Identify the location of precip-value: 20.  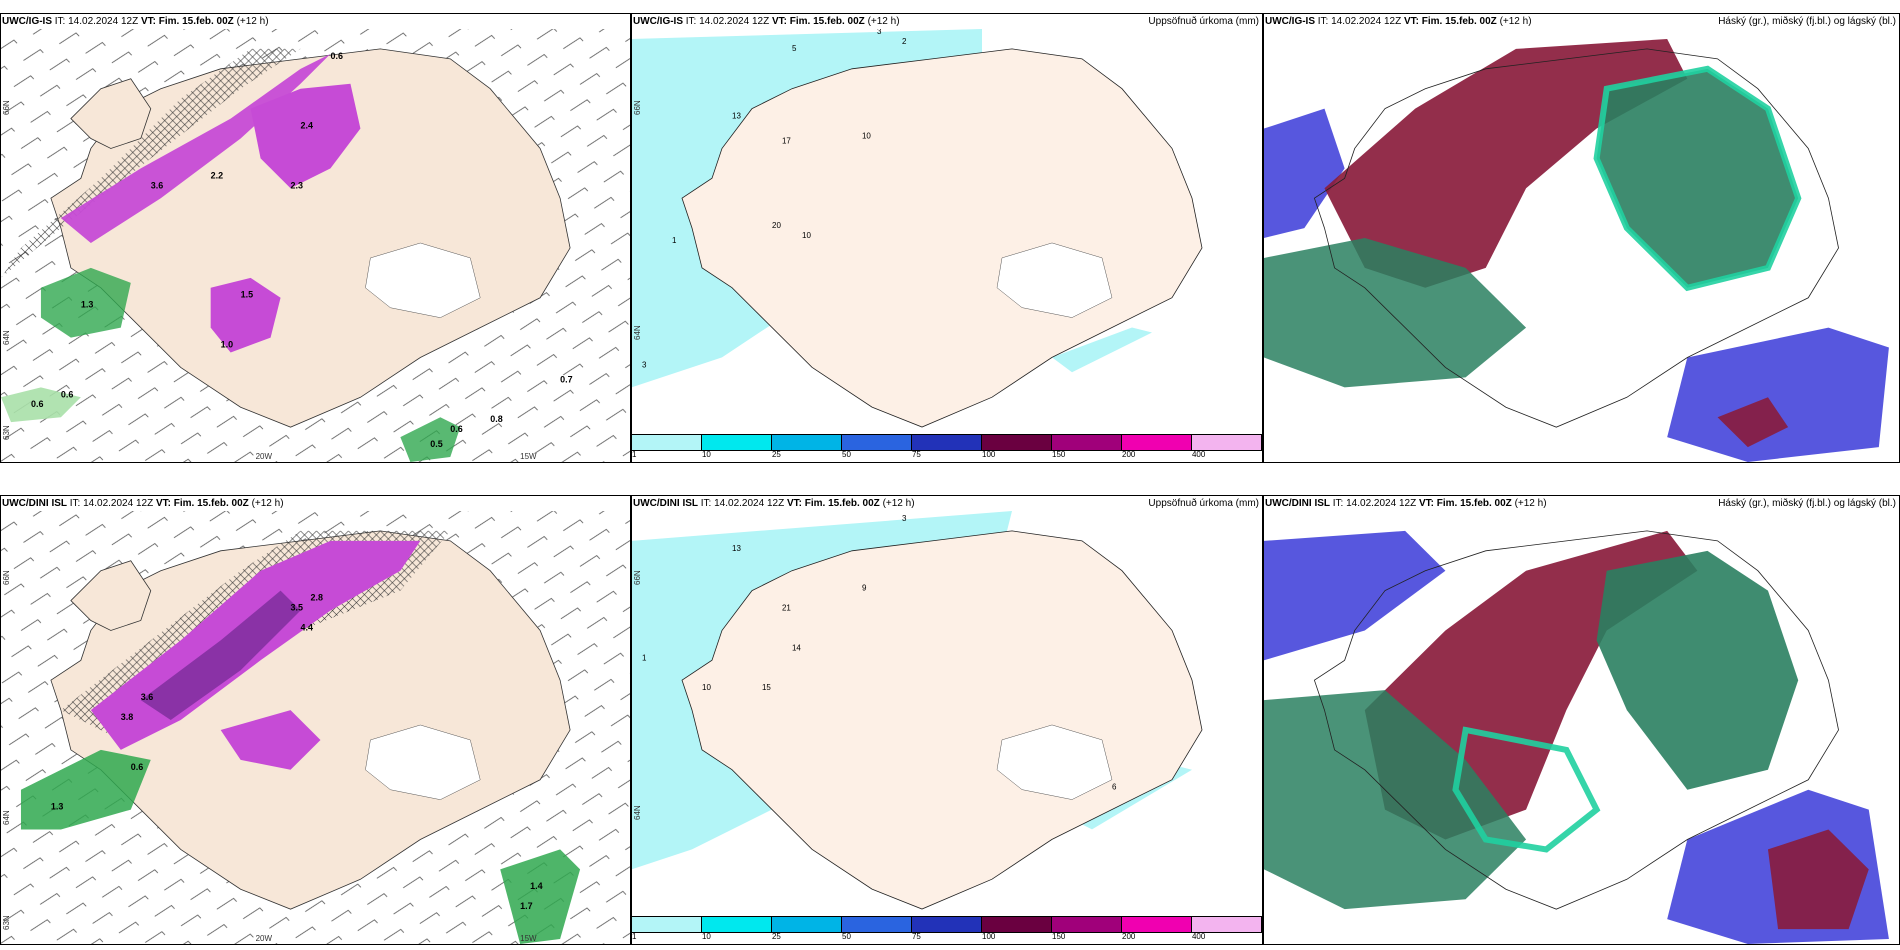
(776, 225).